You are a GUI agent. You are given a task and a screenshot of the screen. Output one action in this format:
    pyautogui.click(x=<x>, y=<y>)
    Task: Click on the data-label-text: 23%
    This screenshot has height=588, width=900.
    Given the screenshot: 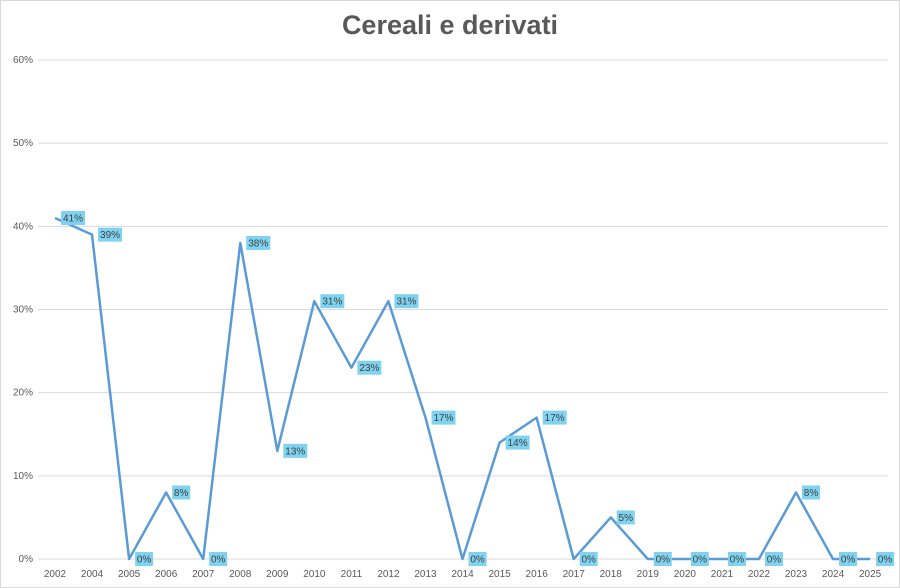 What is the action you would take?
    pyautogui.click(x=369, y=368)
    